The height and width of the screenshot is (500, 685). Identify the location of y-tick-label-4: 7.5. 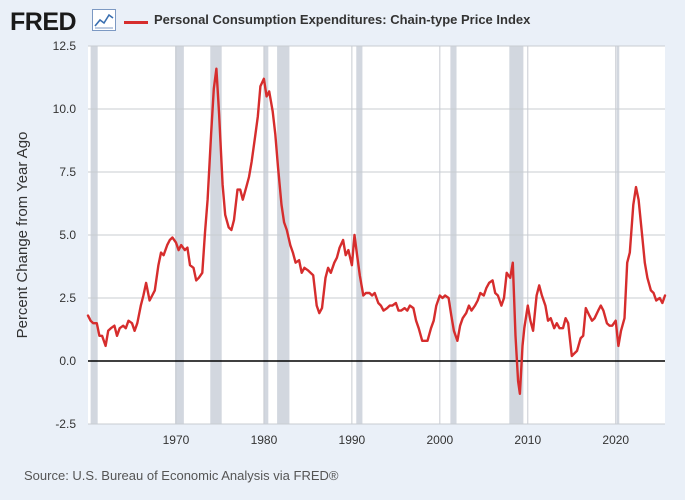
(67, 172).